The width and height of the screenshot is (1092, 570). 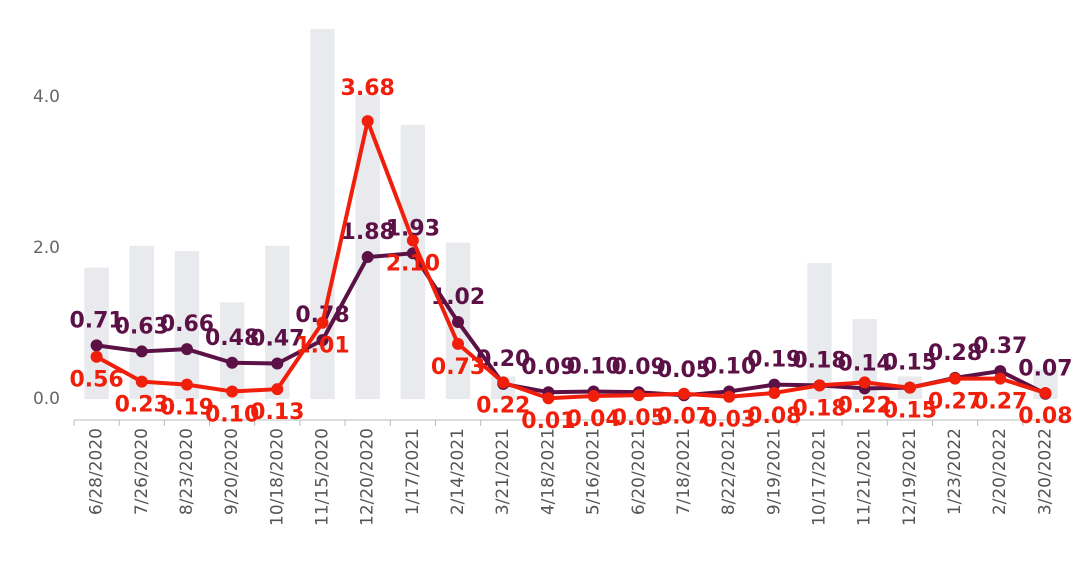 I want to click on data-label: 1.88, so click(x=368, y=232).